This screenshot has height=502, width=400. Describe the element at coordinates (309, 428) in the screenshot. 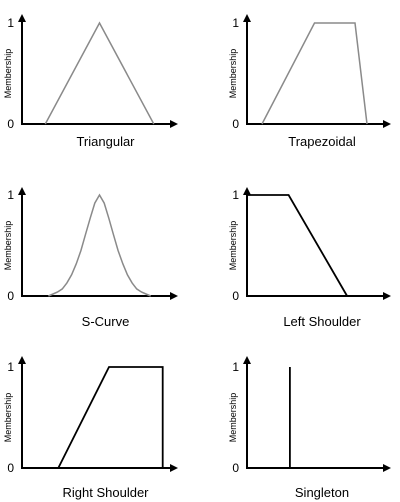

I see `panel-singleton: 0 1 Membership Singleton` at that location.